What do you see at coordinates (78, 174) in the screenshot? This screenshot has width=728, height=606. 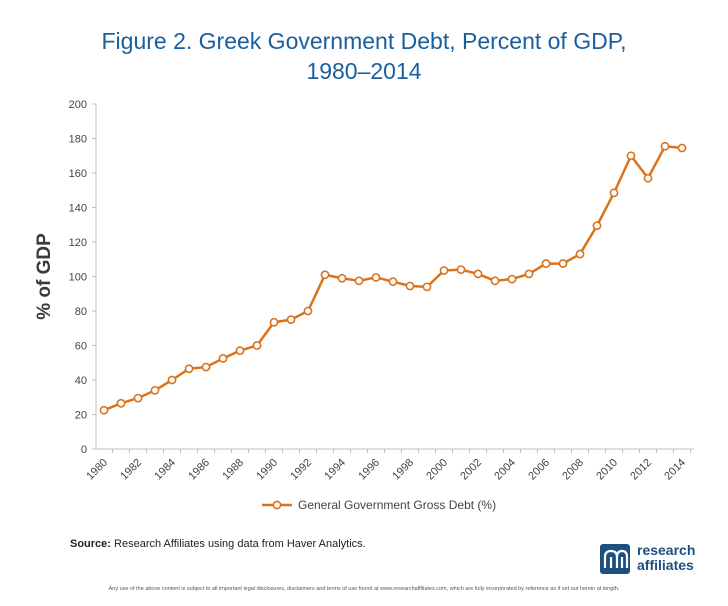 I see `y-tick-label: 160` at bounding box center [78, 174].